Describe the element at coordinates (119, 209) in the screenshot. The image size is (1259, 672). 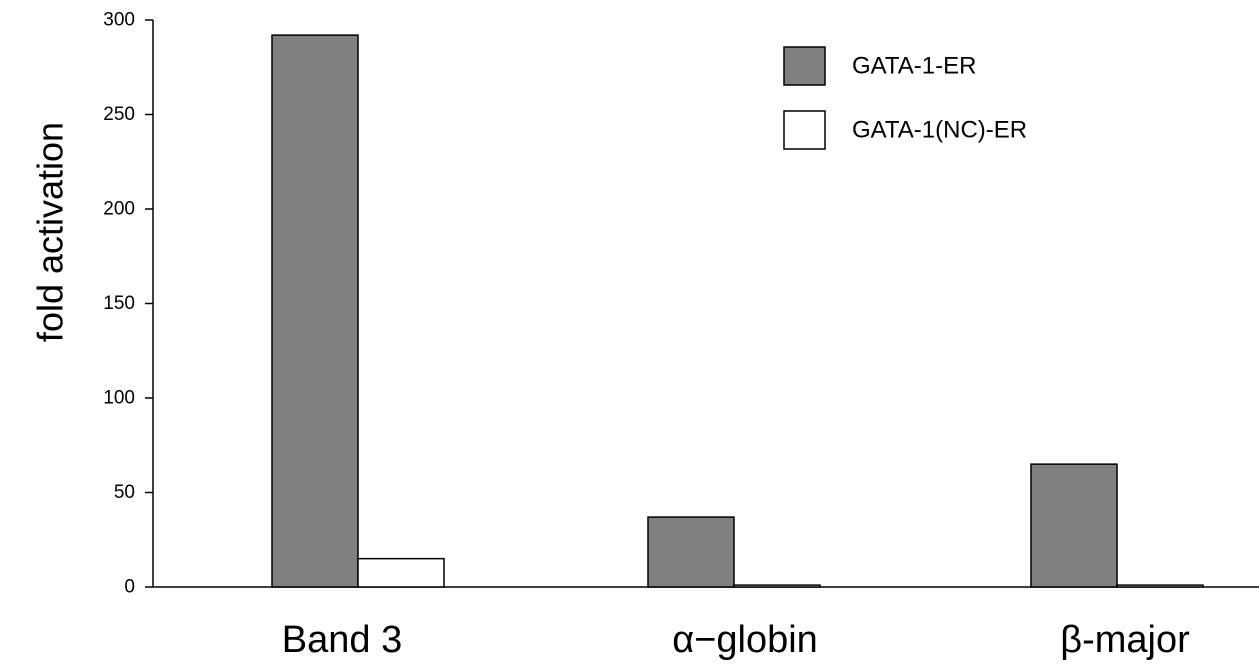
I see `y-tick-label: 200` at that location.